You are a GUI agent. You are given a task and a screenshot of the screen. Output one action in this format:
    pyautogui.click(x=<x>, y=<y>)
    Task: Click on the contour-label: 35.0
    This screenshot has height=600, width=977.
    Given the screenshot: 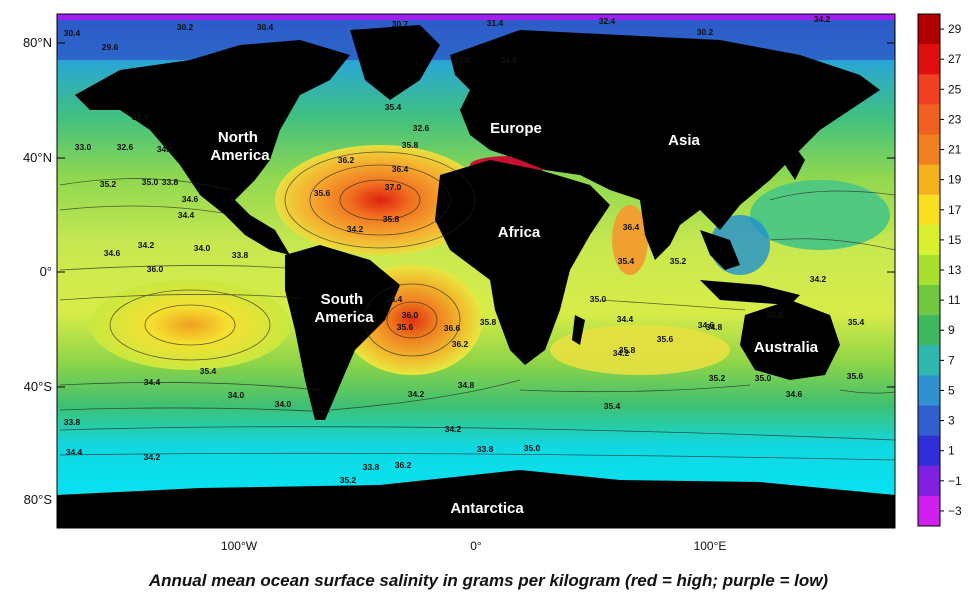 What is the action you would take?
    pyautogui.click(x=532, y=448)
    